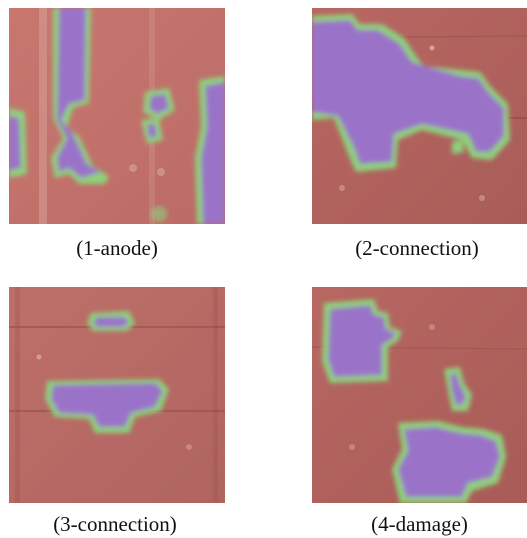 This screenshot has width=527, height=538. I want to click on caption-damage: (4-damage), so click(419, 524).